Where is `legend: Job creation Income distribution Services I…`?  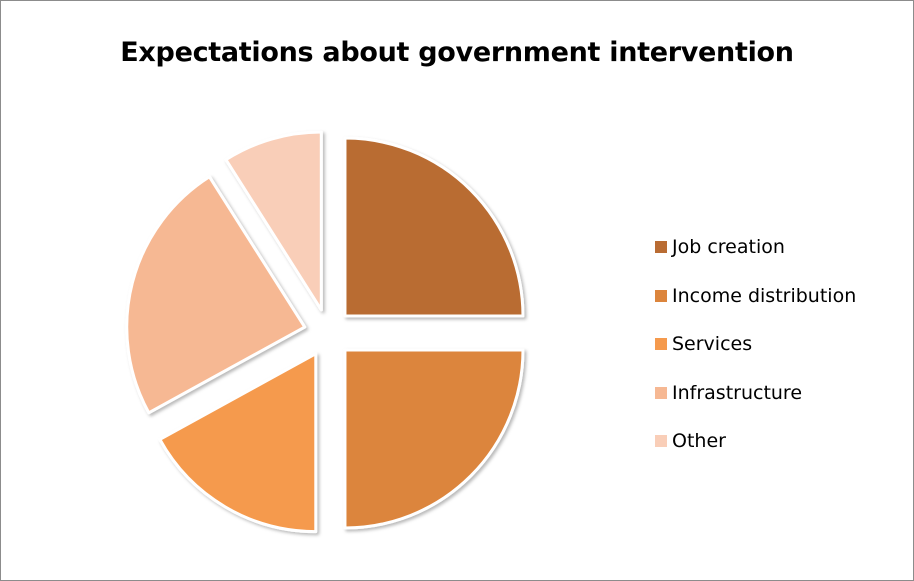
legend: Job creation Income distribution Services I… is located at coordinates (755, 344).